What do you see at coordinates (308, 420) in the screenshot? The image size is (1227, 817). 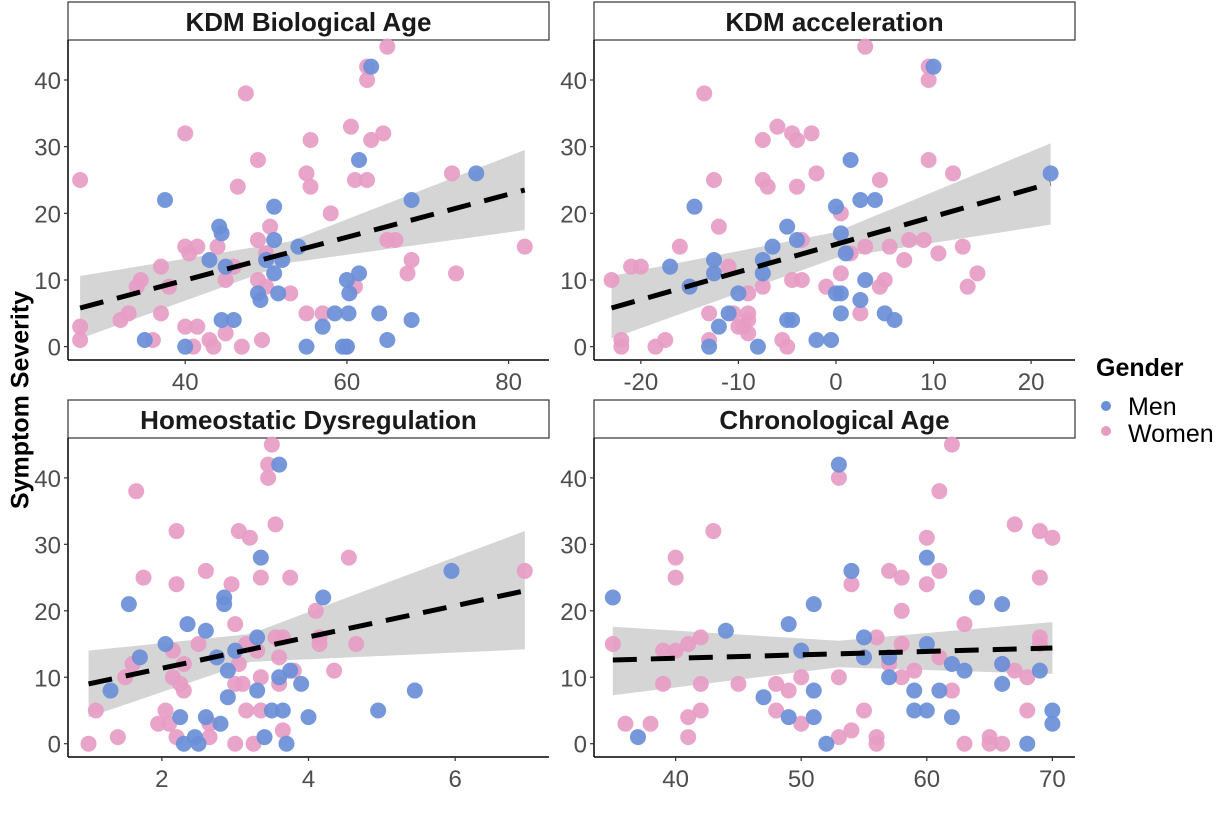 I see `facet-title: Homeostatic Dysregulation` at bounding box center [308, 420].